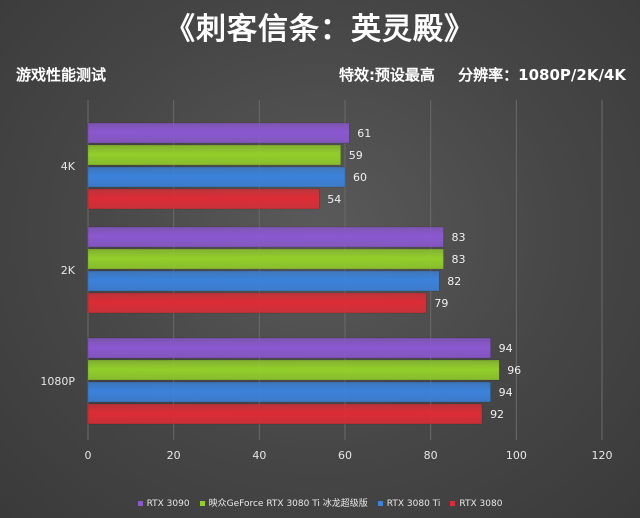 The height and width of the screenshot is (518, 640). What do you see at coordinates (514, 370) in the screenshot?
I see `data-label: 96` at bounding box center [514, 370].